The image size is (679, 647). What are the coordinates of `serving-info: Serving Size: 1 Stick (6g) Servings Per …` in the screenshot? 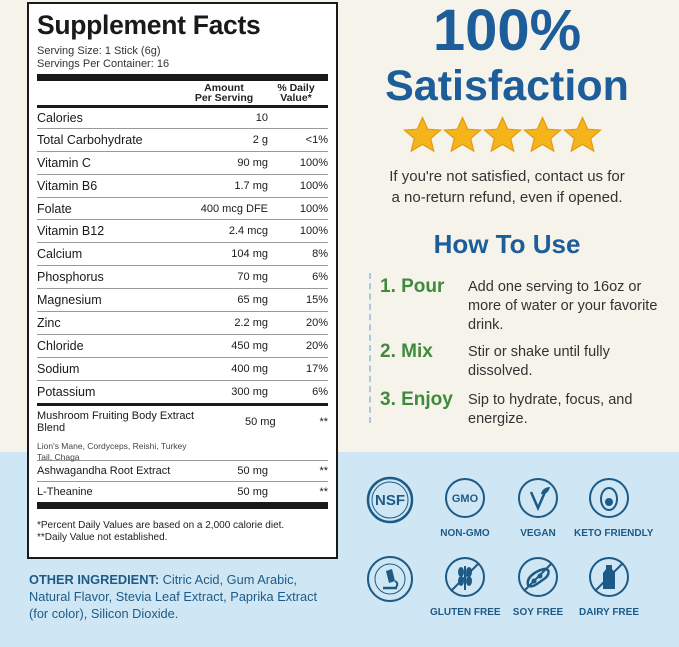 It's located at (182, 58).